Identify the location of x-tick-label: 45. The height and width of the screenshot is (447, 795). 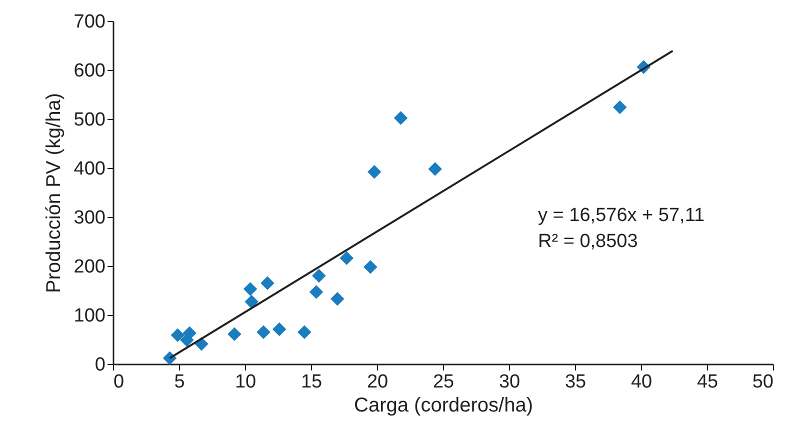
(707, 382).